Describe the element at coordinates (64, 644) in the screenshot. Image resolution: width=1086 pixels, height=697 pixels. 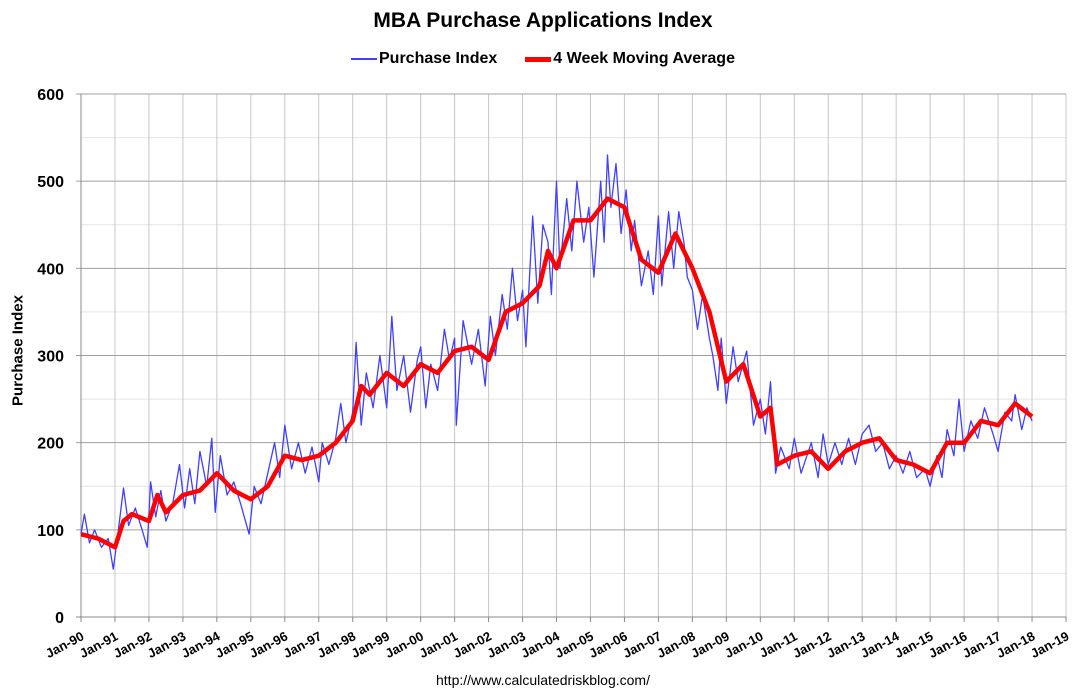
I see `x-tick-label: Jan-90` at that location.